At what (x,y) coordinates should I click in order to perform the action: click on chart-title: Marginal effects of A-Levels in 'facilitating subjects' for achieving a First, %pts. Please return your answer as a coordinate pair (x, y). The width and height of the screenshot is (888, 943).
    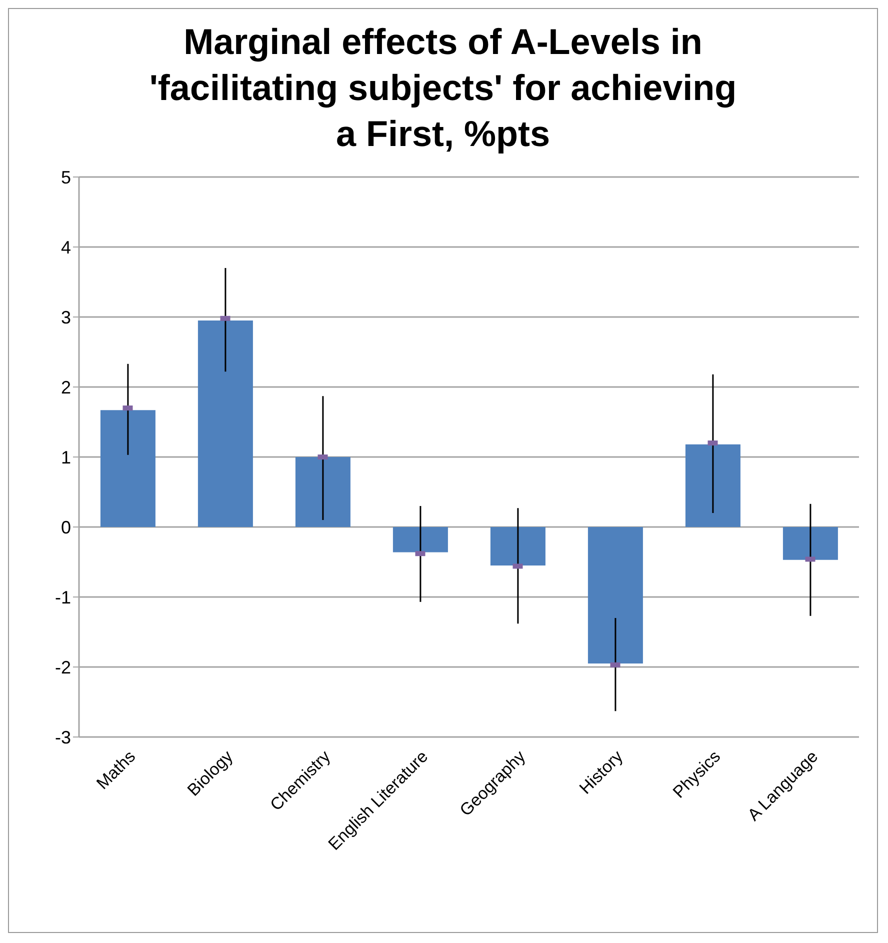
    Looking at the image, I should click on (443, 88).